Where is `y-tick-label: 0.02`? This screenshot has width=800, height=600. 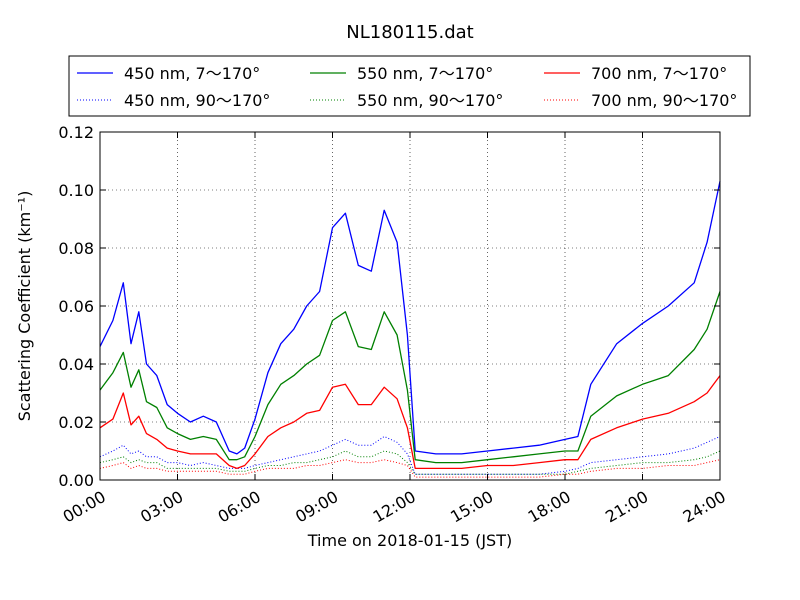 y-tick-label: 0.02 is located at coordinates (76, 422).